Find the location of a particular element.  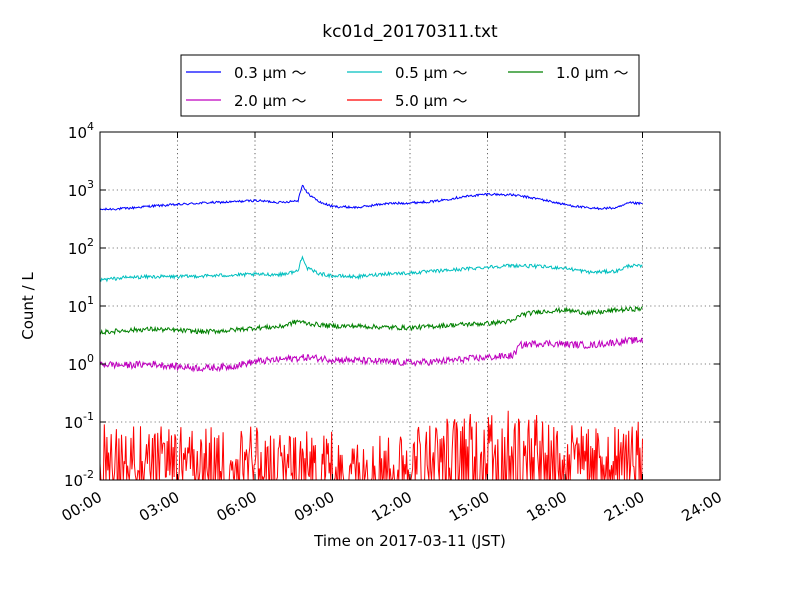

legend-label: 2.0 μm ～ is located at coordinates (270, 101).